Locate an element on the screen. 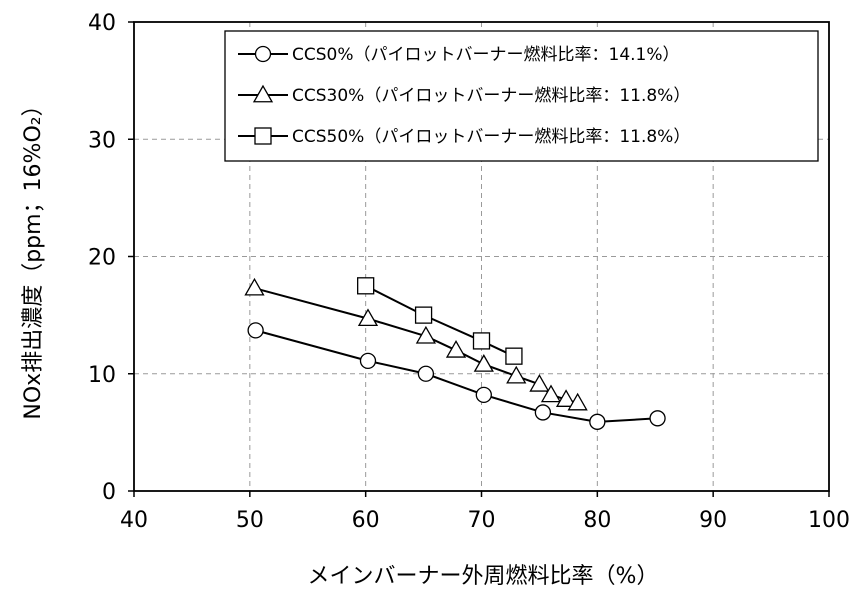 The width and height of the screenshot is (851, 606). legend-label: CCS30%（パイロットバーナー燃料比率：11.8%） is located at coordinates (491, 96).